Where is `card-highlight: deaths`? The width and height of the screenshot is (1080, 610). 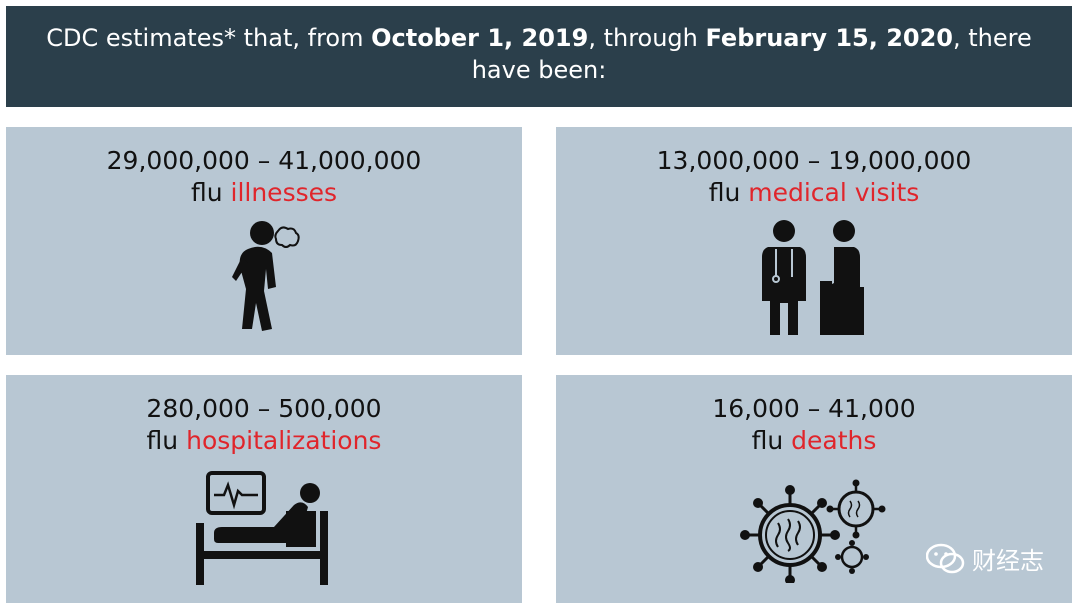 card-highlight: deaths is located at coordinates (834, 440).